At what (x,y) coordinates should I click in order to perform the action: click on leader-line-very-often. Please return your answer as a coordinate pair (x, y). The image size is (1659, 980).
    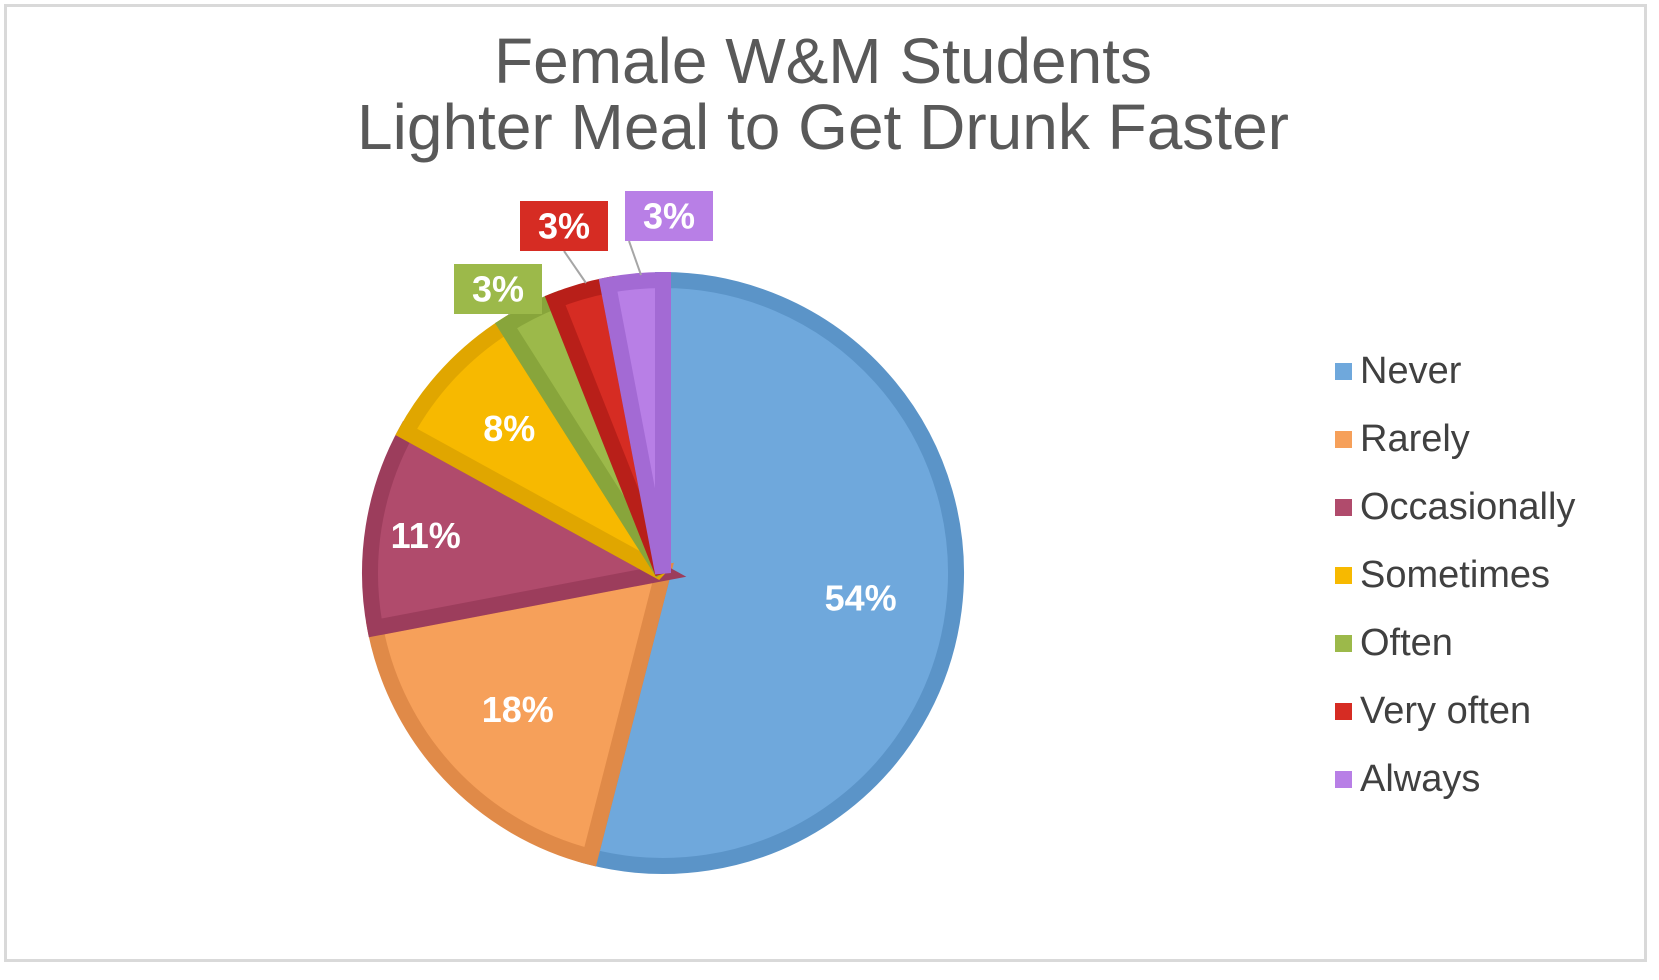
    Looking at the image, I should click on (575, 267).